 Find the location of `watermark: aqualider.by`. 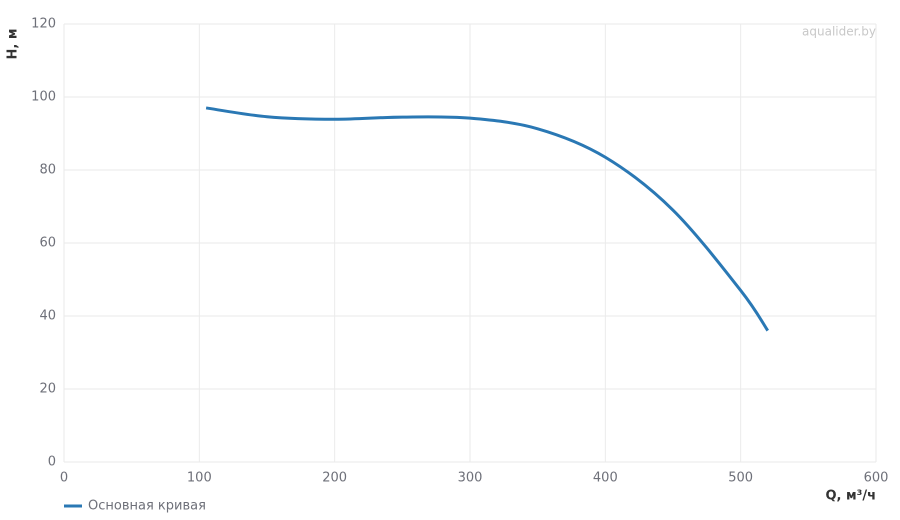

watermark: aqualider.by is located at coordinates (839, 32).